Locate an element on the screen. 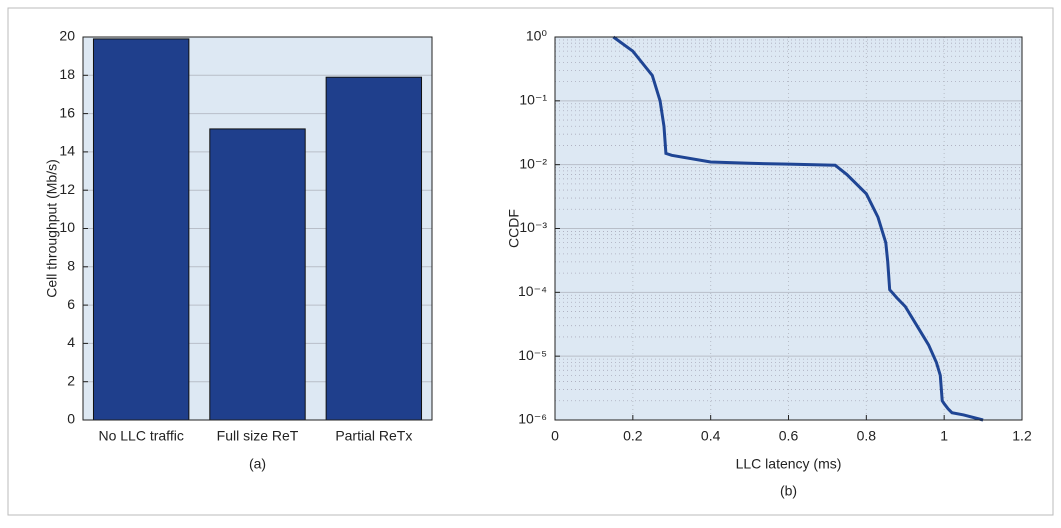 This screenshot has width=1061, height=528. y-tick-label: 0 is located at coordinates (71, 419).